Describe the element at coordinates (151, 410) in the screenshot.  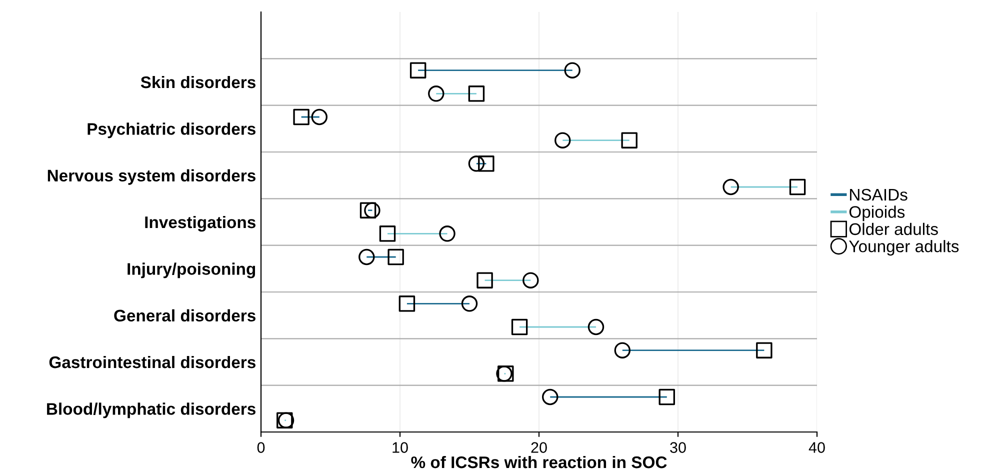
I see `y-tick-label: Blood/lymphatic disorders` at that location.